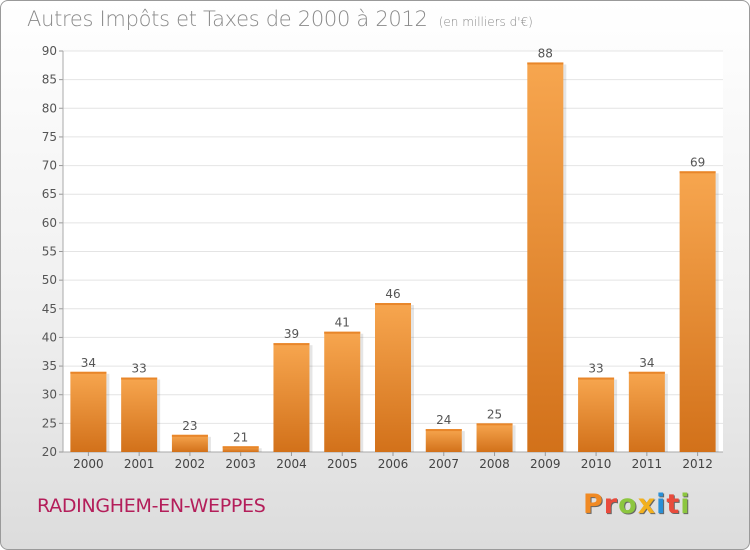  Describe the element at coordinates (673, 504) in the screenshot. I see `logo-letter: t` at that location.